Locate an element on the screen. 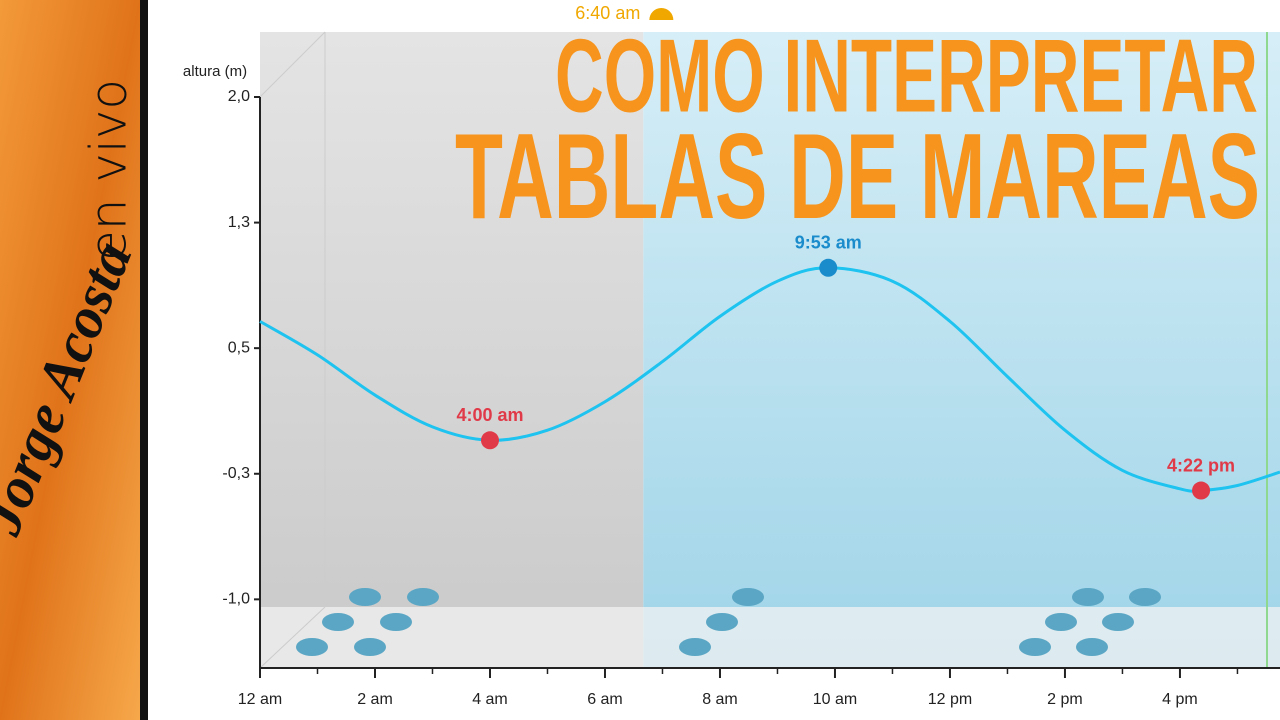 This screenshot has height=720, width=1280. x-tick-label: 12 pm is located at coordinates (950, 699).